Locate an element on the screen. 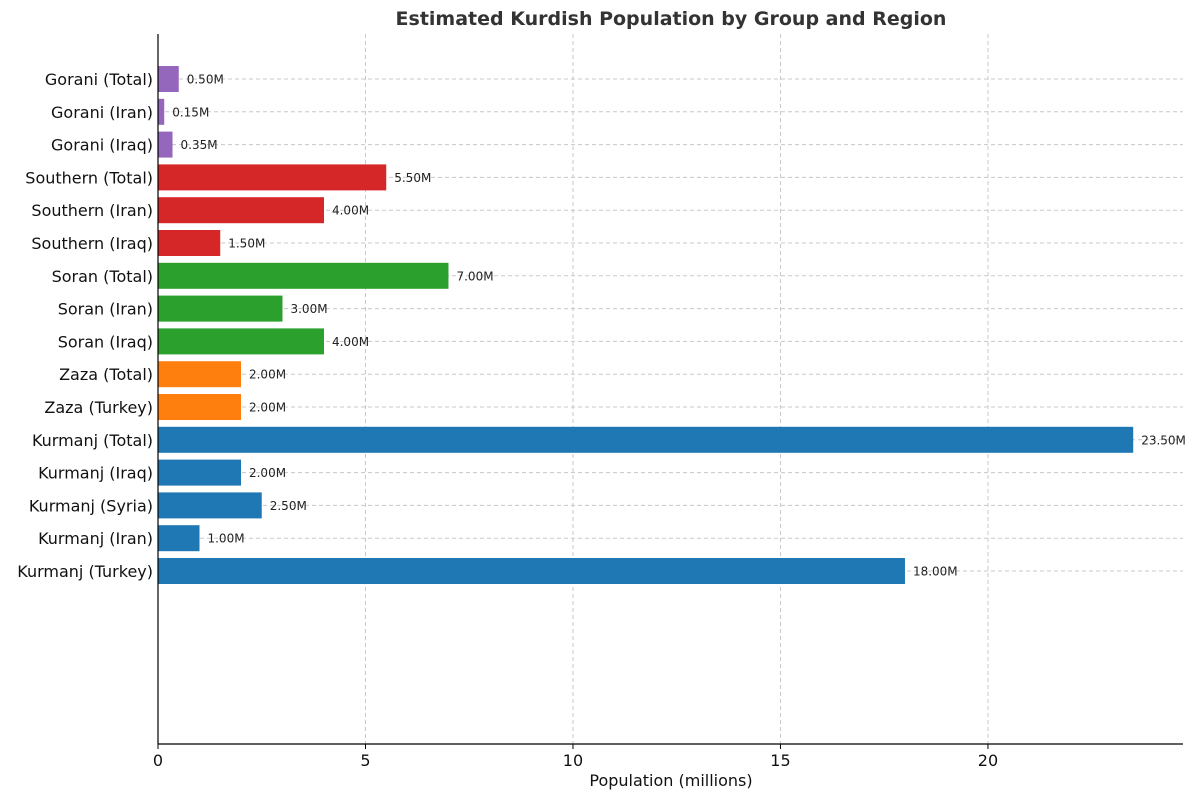 The height and width of the screenshot is (799, 1200). category-label: Kurmanj (Turkey) is located at coordinates (85, 571).